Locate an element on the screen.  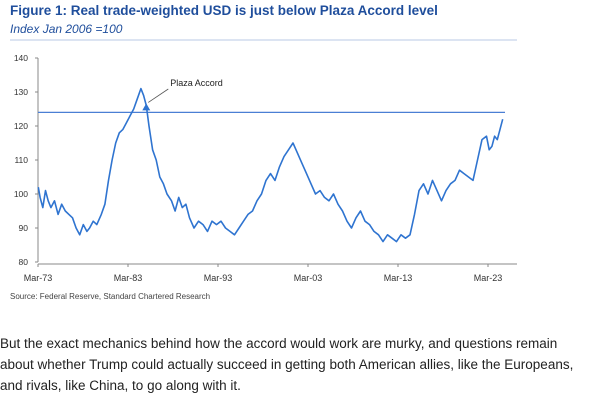
chart-subtitle: Index Jan 2006 =100 is located at coordinates (66, 29).